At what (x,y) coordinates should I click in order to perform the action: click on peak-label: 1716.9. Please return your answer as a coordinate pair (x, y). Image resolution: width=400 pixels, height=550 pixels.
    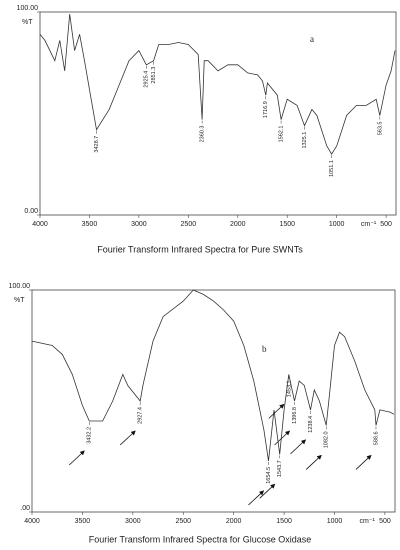
    Looking at the image, I should click on (266, 109).